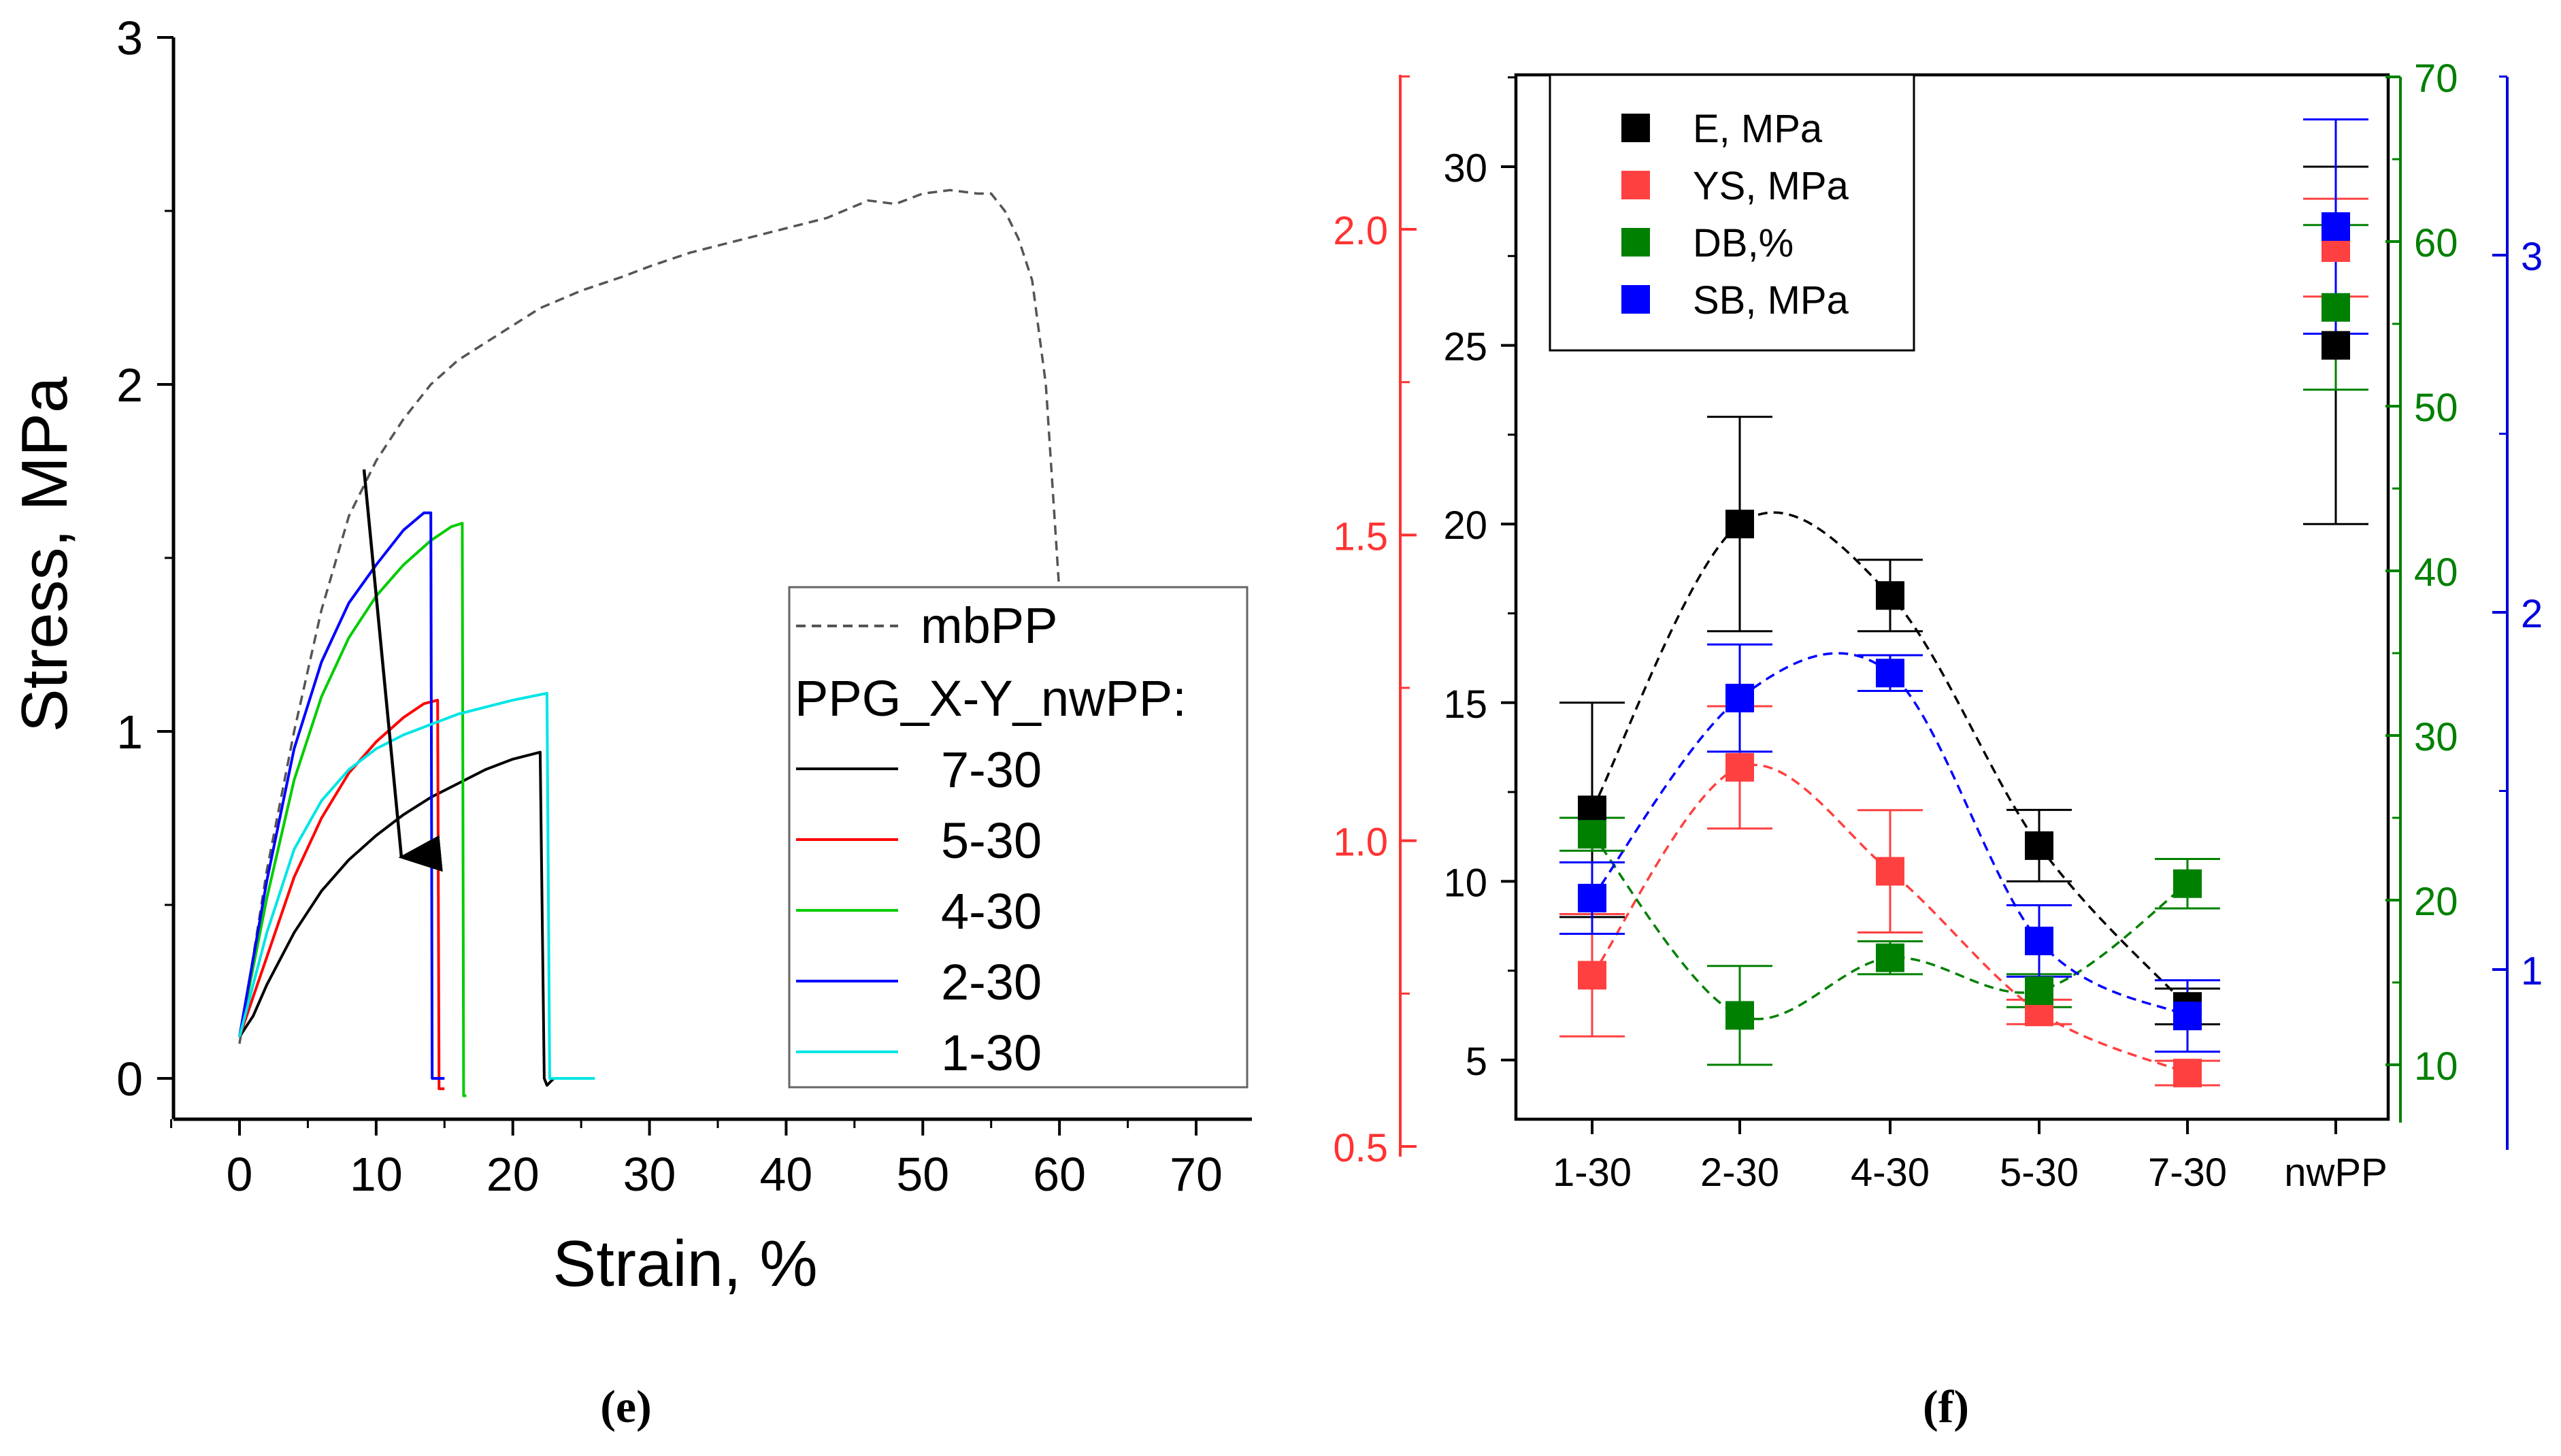  I want to click on panel-f-x-tick-label: 7-30, so click(2187, 1173).